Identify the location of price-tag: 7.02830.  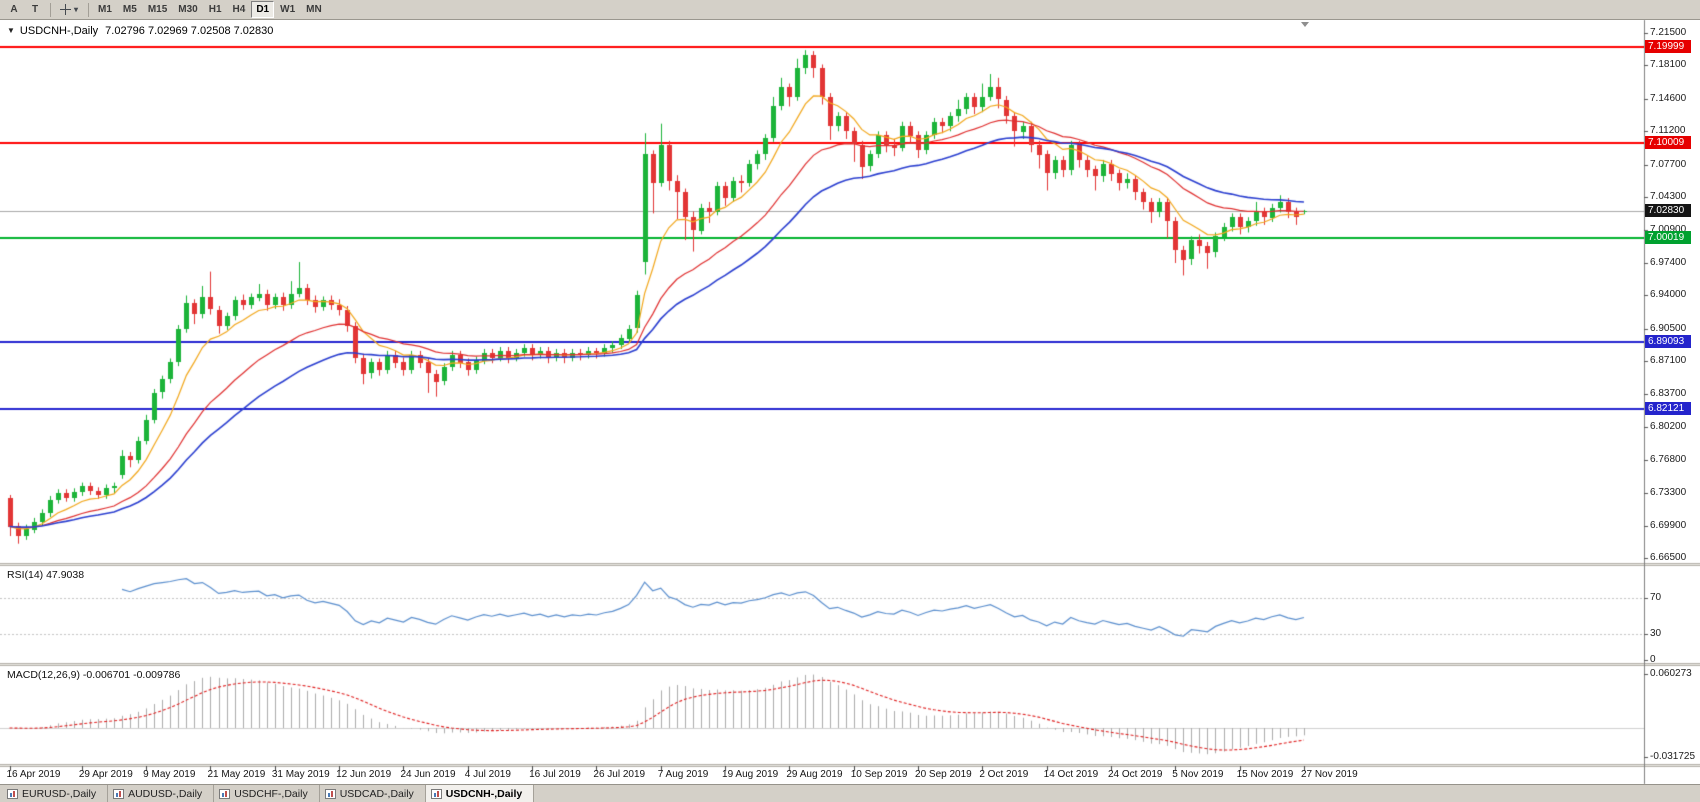
(1668, 211).